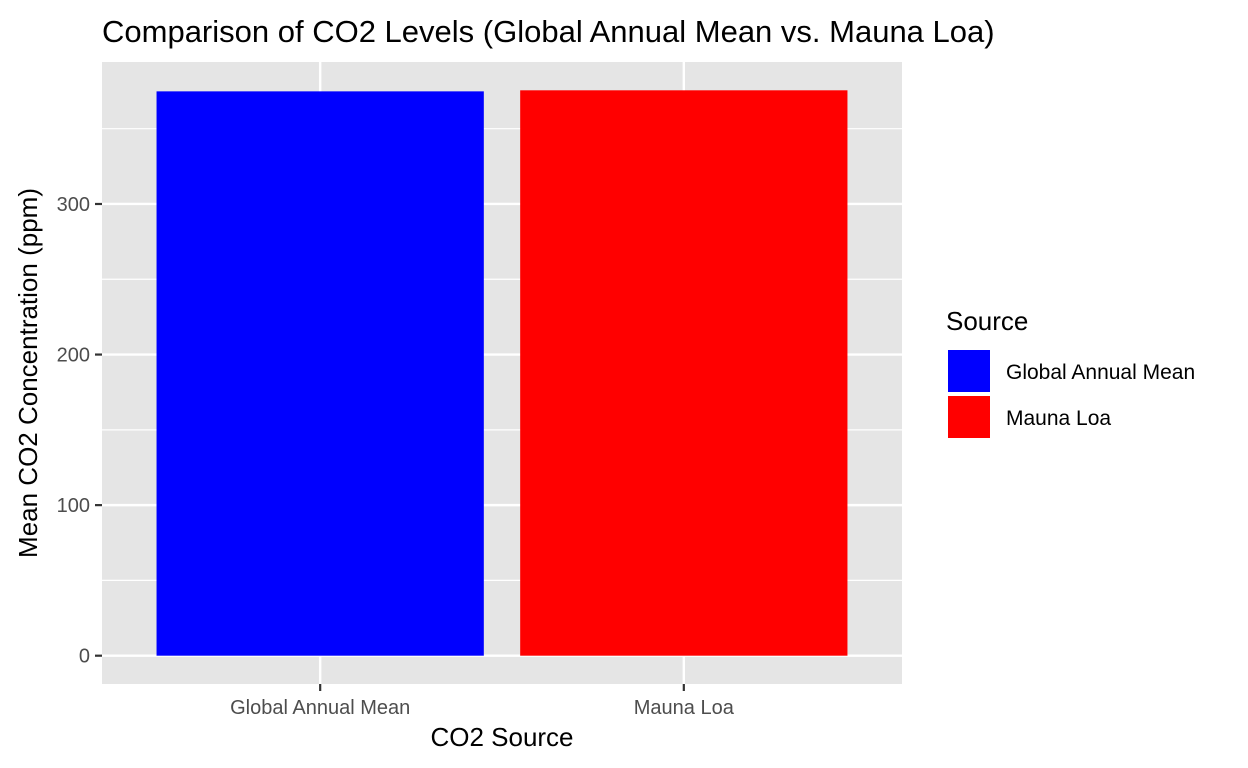  What do you see at coordinates (84, 657) in the screenshot?
I see `y-tick-label: 0` at bounding box center [84, 657].